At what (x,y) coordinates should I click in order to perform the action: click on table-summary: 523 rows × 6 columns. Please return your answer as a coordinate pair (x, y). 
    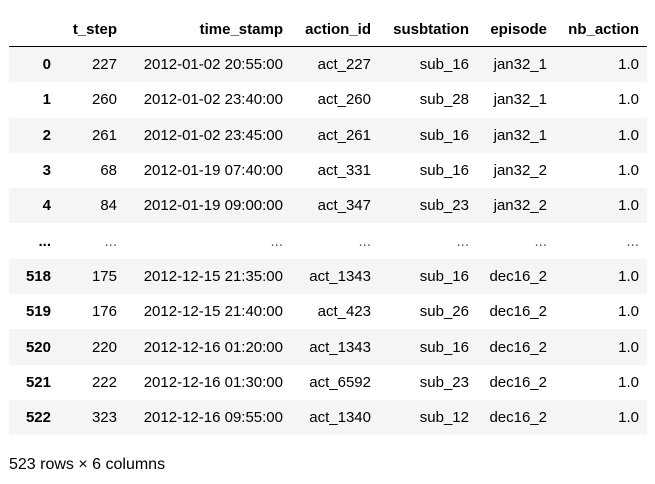
    Looking at the image, I should click on (87, 464).